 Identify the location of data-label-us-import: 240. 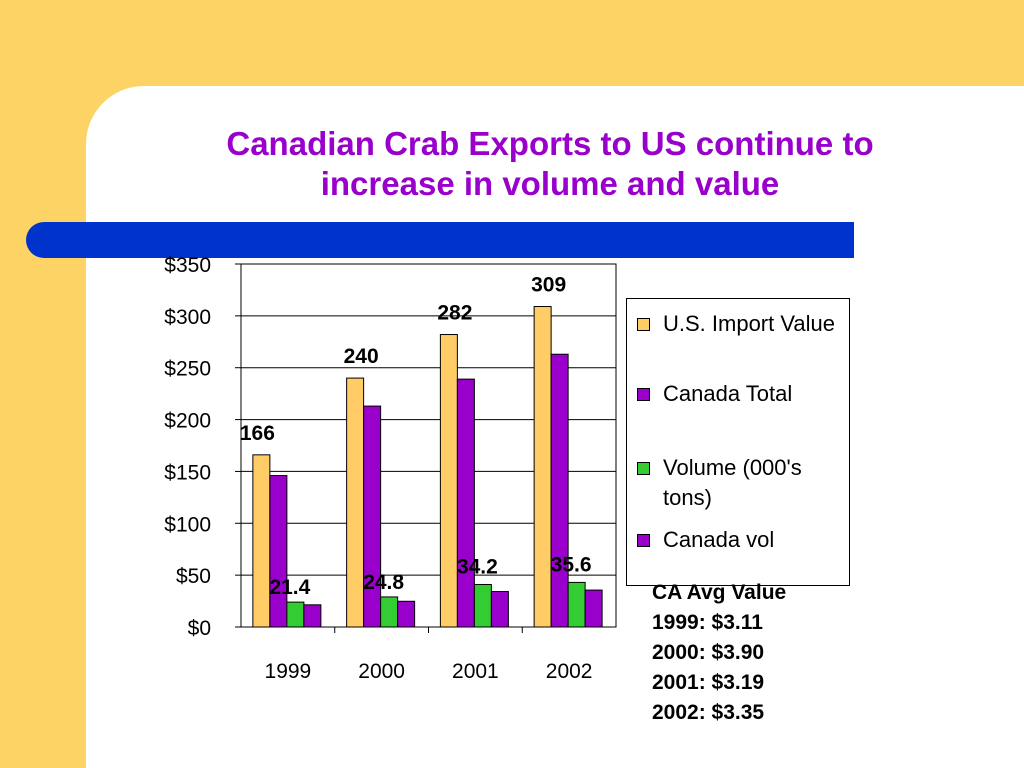
(361, 356).